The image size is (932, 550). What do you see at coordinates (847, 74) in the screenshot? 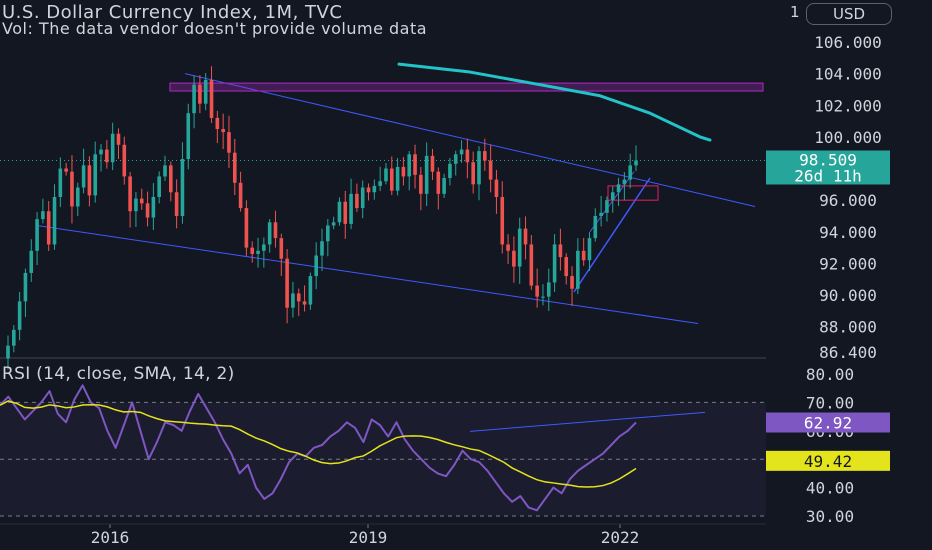
I see `price-tick-label: 104.000` at bounding box center [847, 74].